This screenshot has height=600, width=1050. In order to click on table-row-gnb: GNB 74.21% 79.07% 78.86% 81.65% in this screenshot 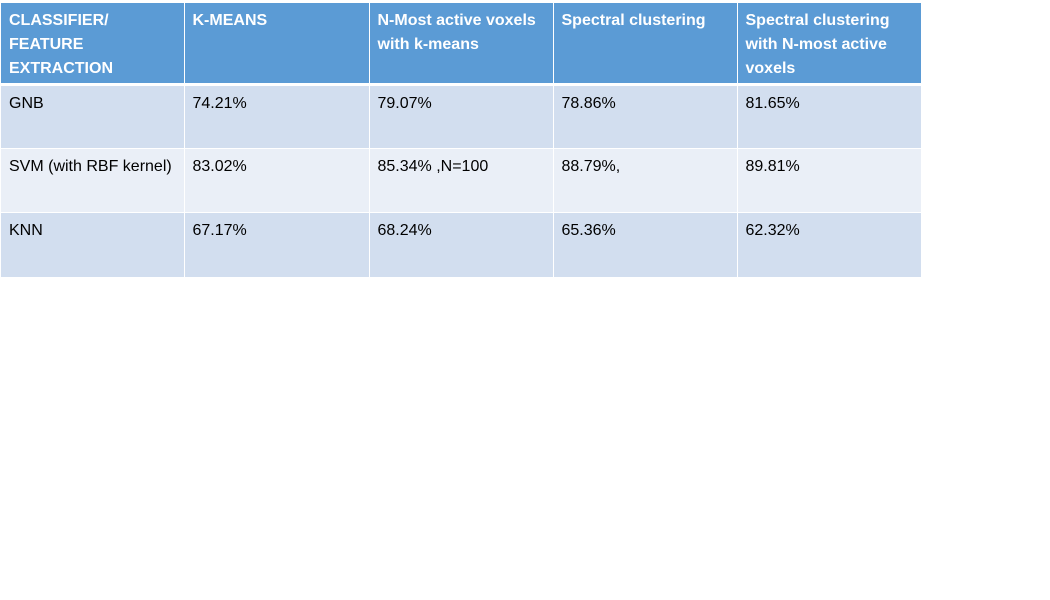, I will do `click(461, 116)`.